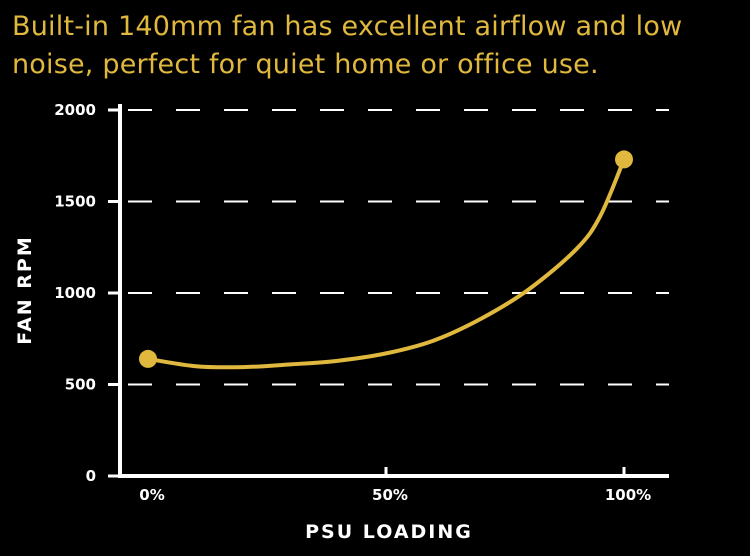  Describe the element at coordinates (91, 476) in the screenshot. I see `y-tick-label: 0` at that location.